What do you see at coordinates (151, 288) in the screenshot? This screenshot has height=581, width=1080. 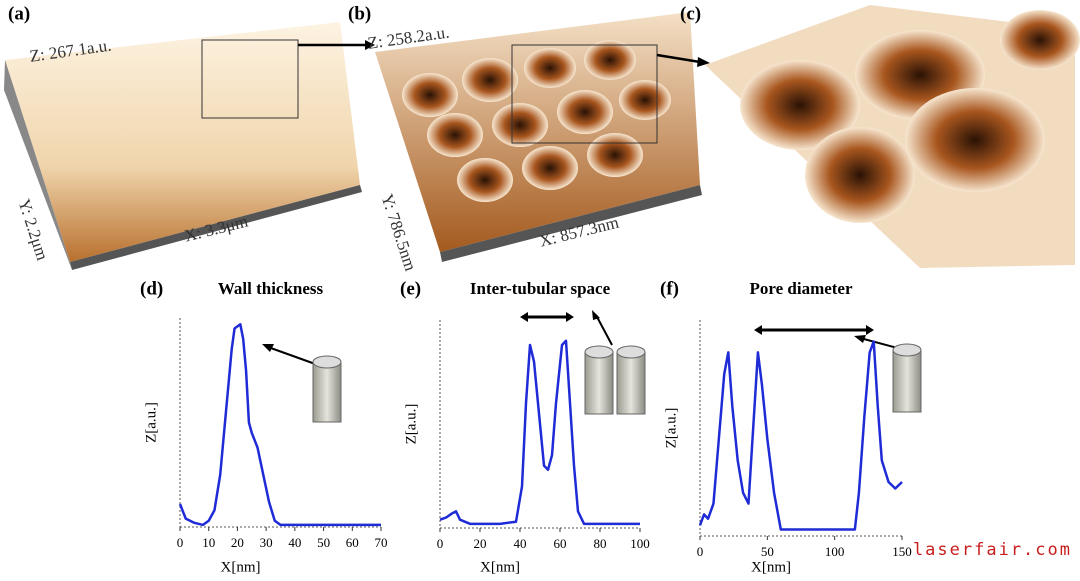 I see `panel-label: (d)` at bounding box center [151, 288].